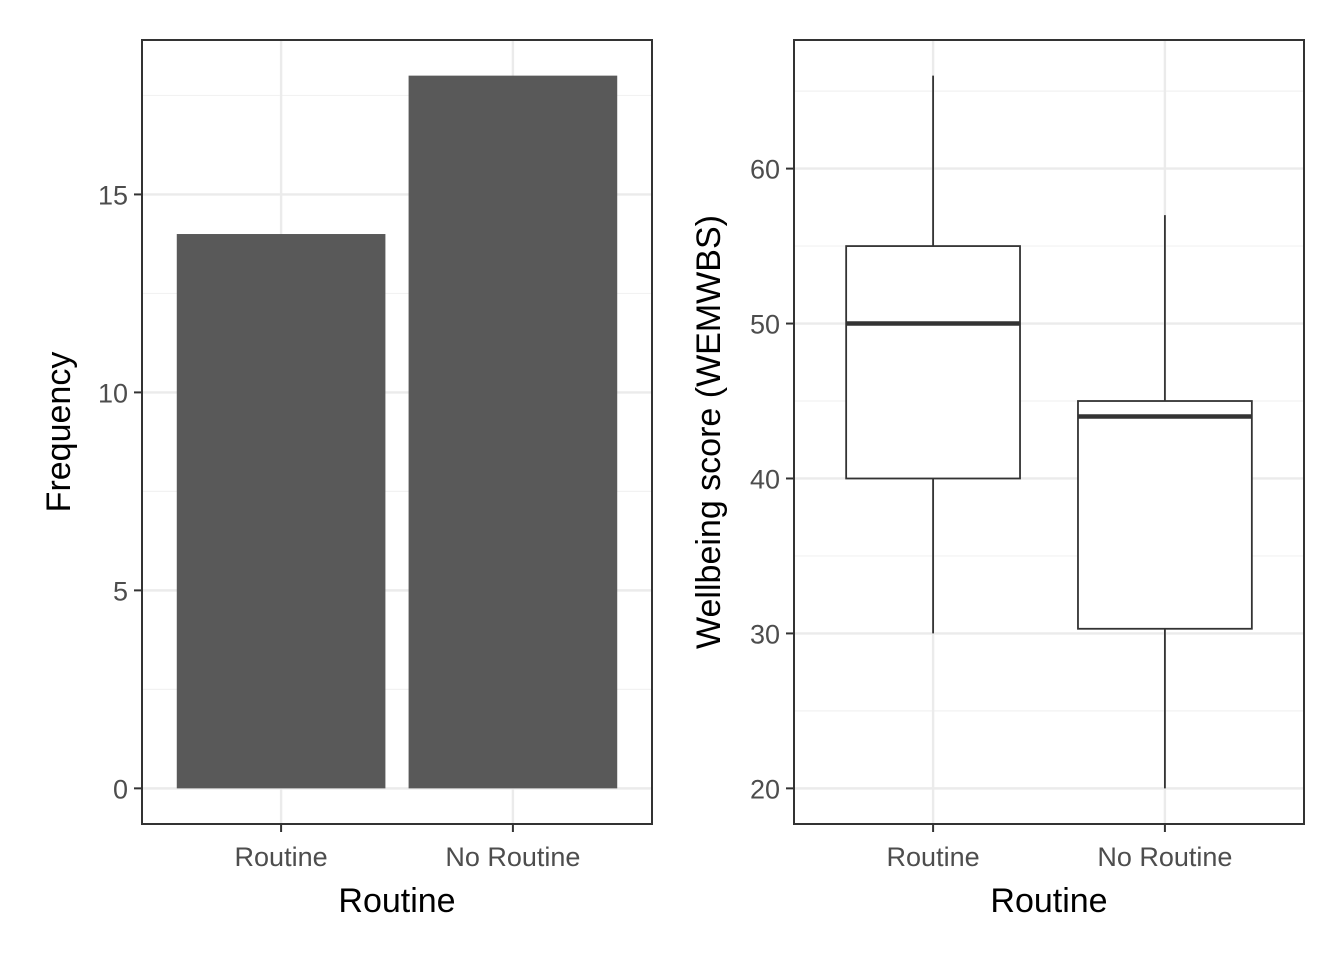 This screenshot has width=1344, height=960. Describe the element at coordinates (765, 325) in the screenshot. I see `y-tick-label: 50` at that location.